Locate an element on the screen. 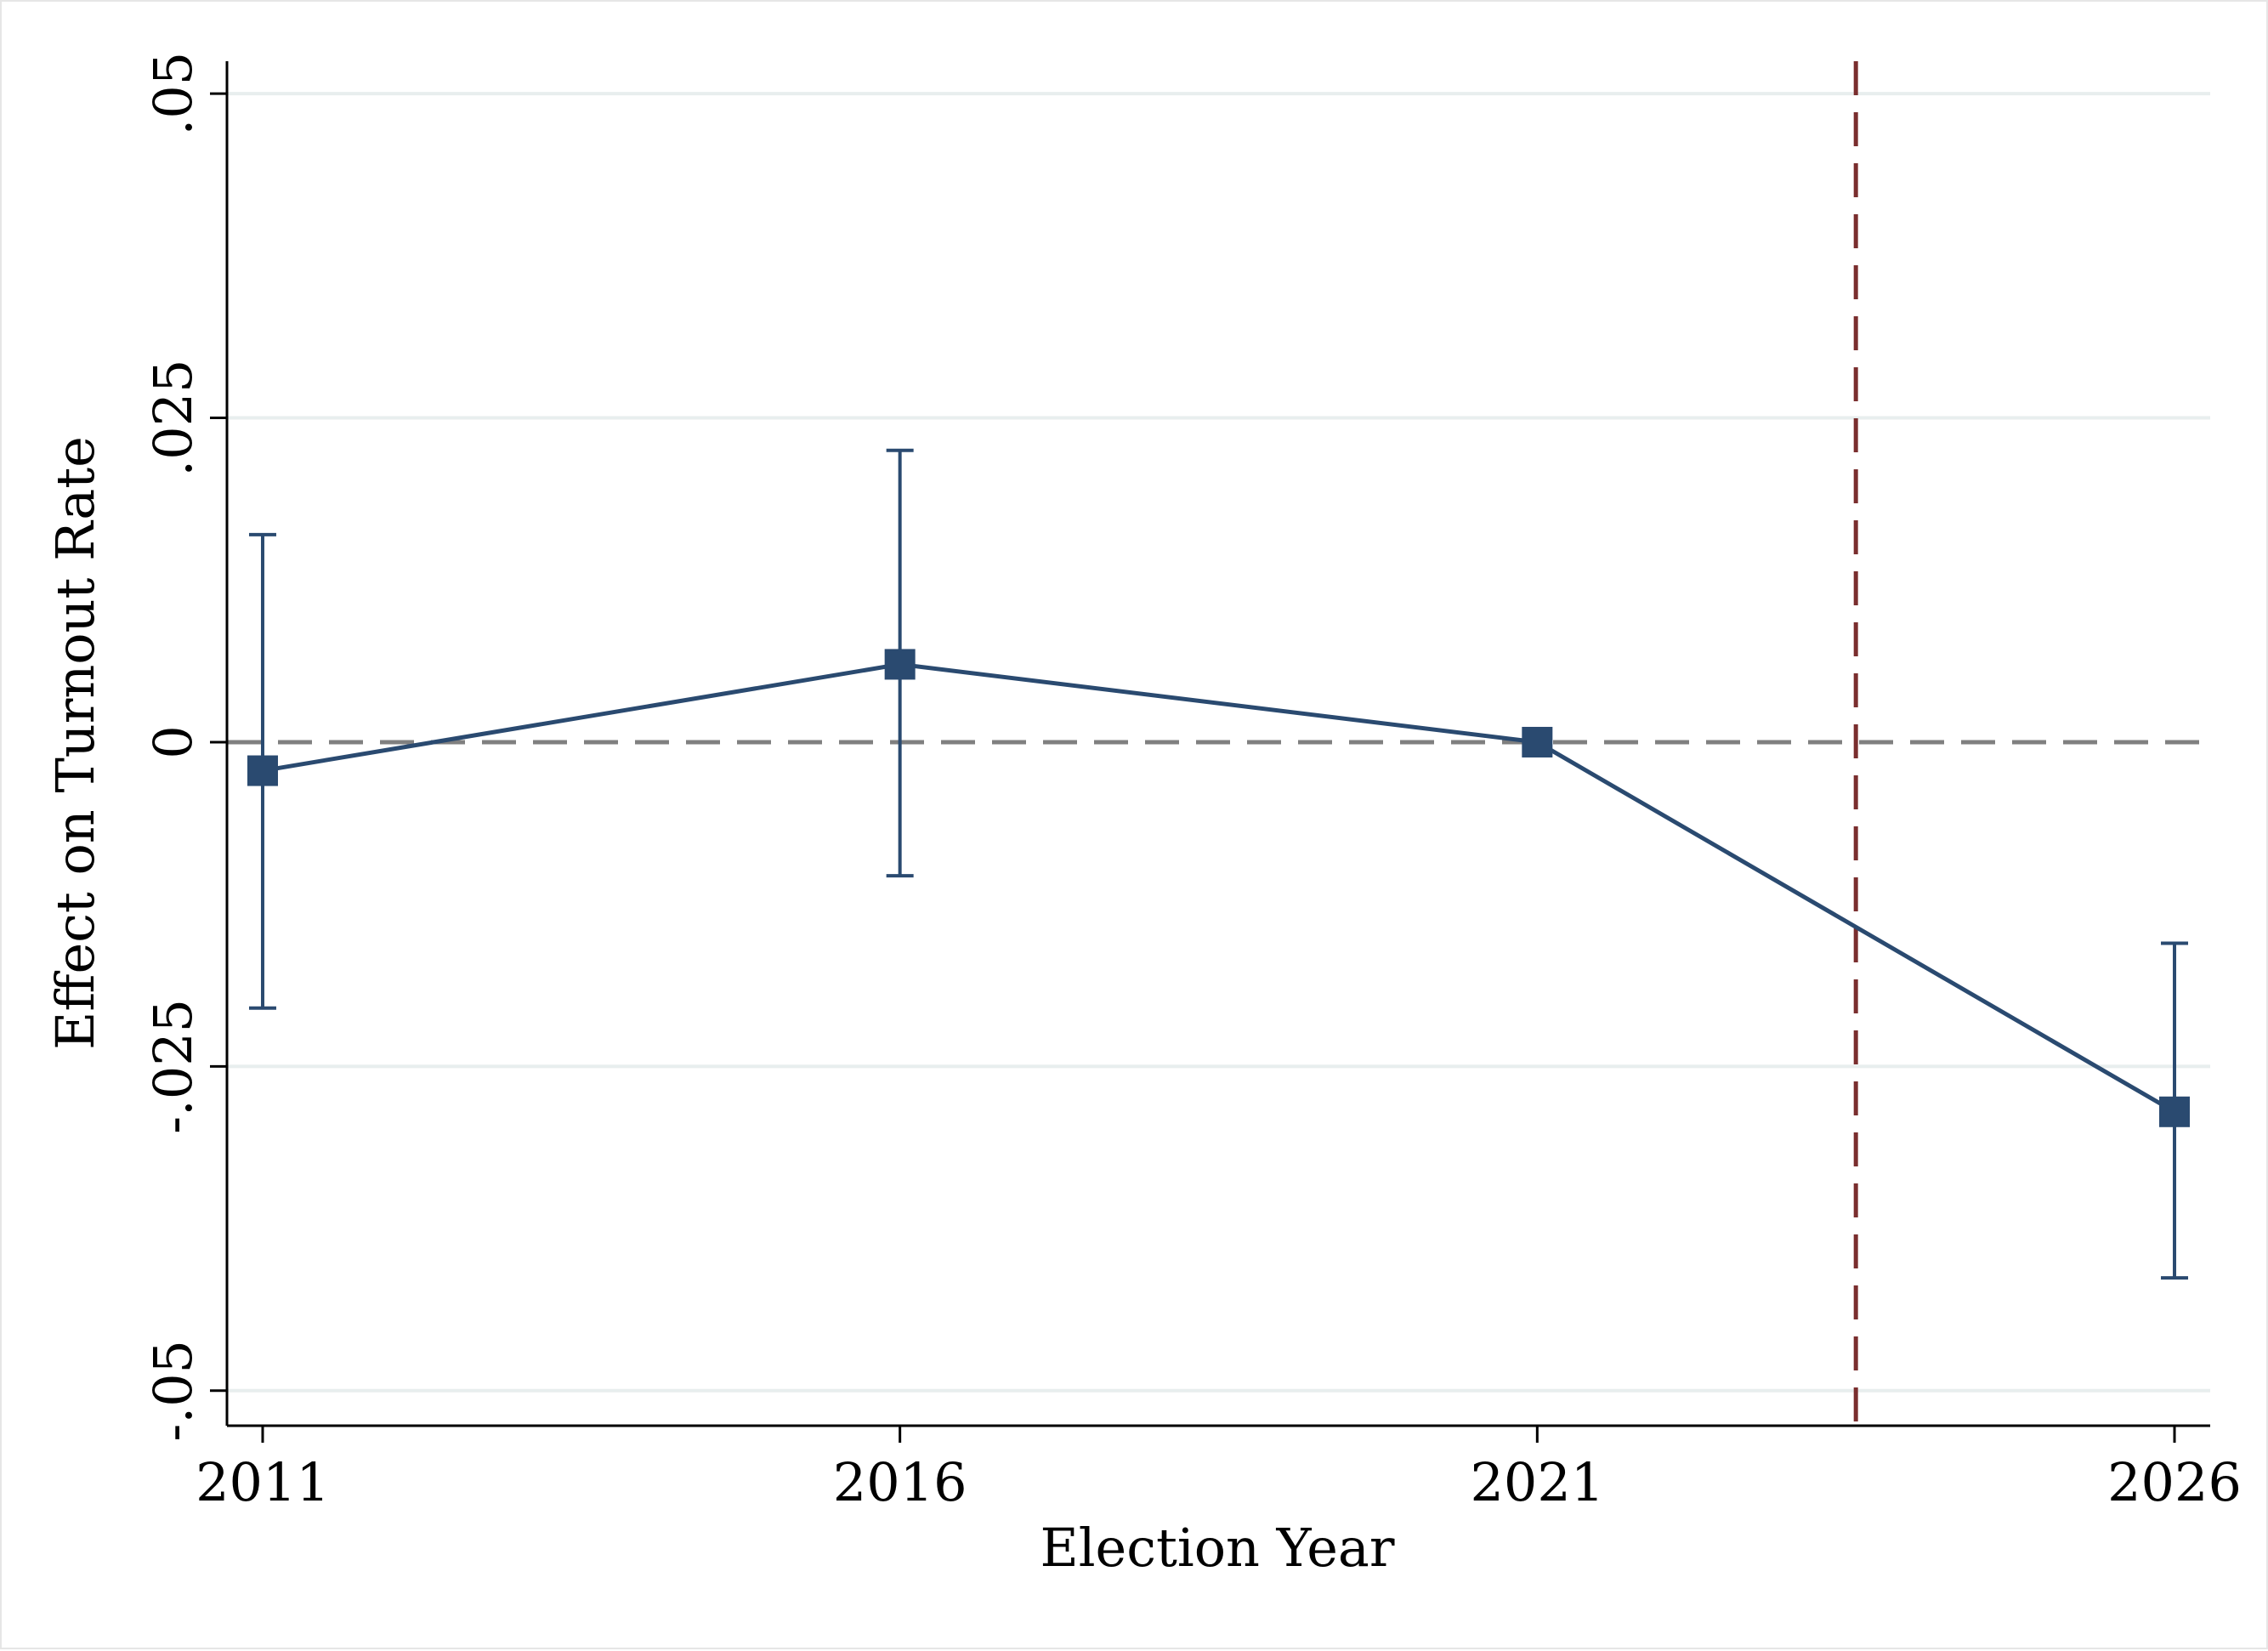 The image size is (2268, 1651). x-tick-label-2: 2021 is located at coordinates (1537, 1482).